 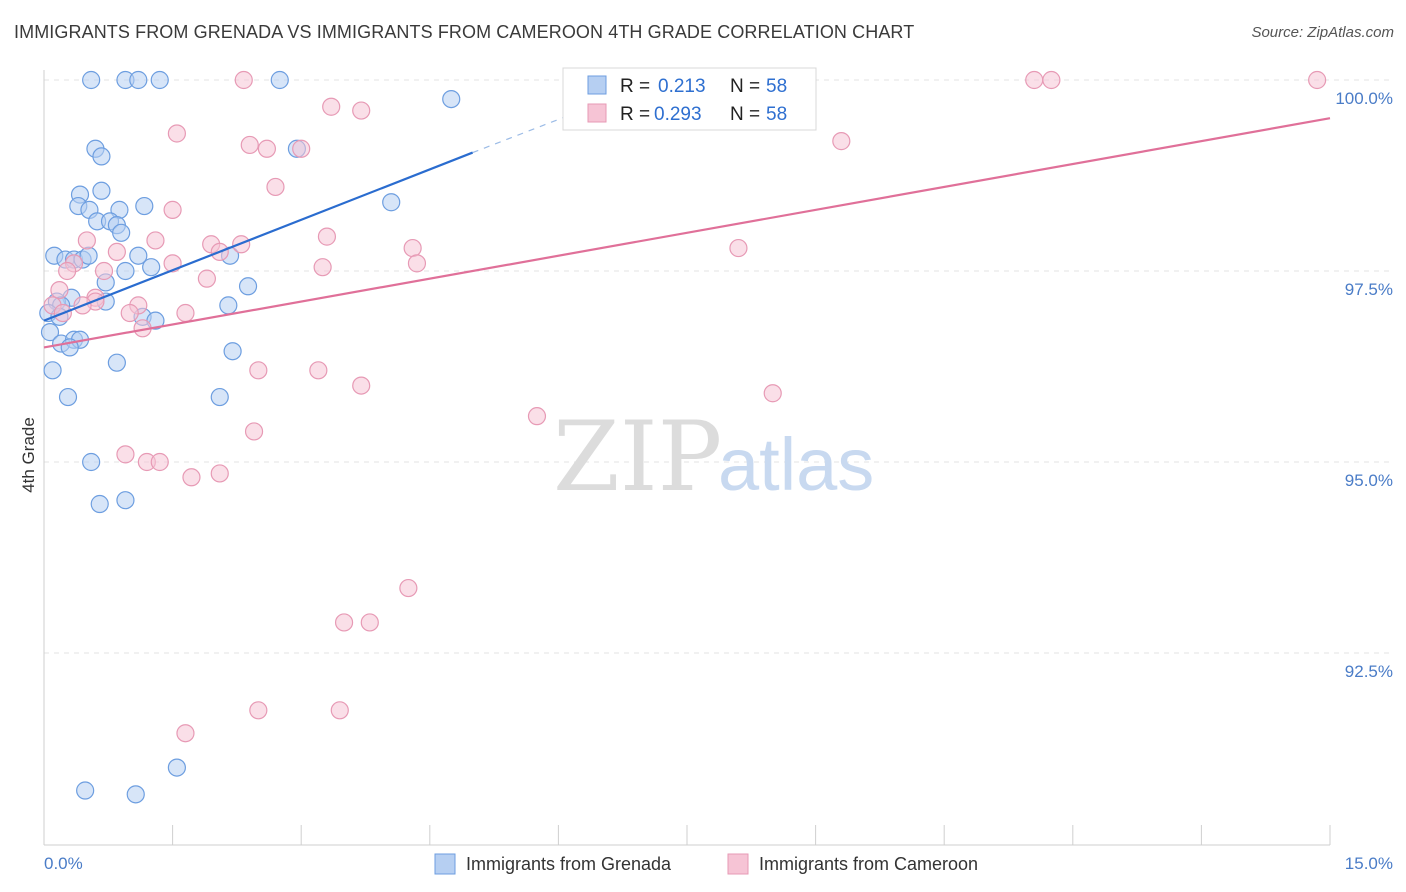 What do you see at coordinates (868, 864) in the screenshot?
I see `bottom-legend-label-cameroon: Immigrants from Cameroon` at bounding box center [868, 864].